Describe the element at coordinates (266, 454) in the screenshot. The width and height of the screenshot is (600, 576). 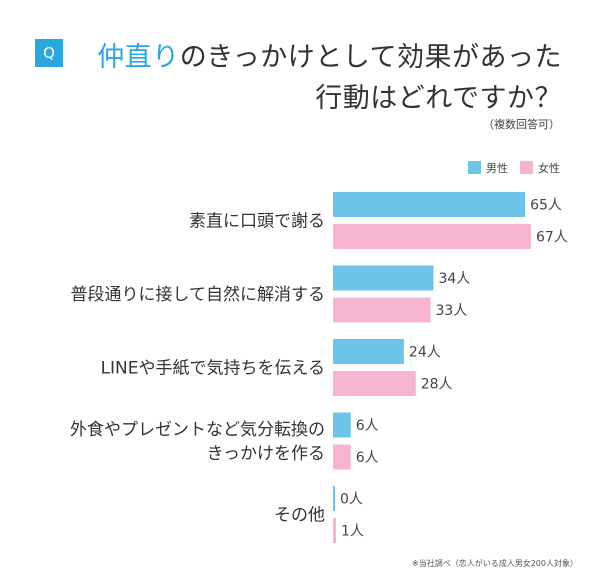
I see `category-label: きっかけを作る` at that location.